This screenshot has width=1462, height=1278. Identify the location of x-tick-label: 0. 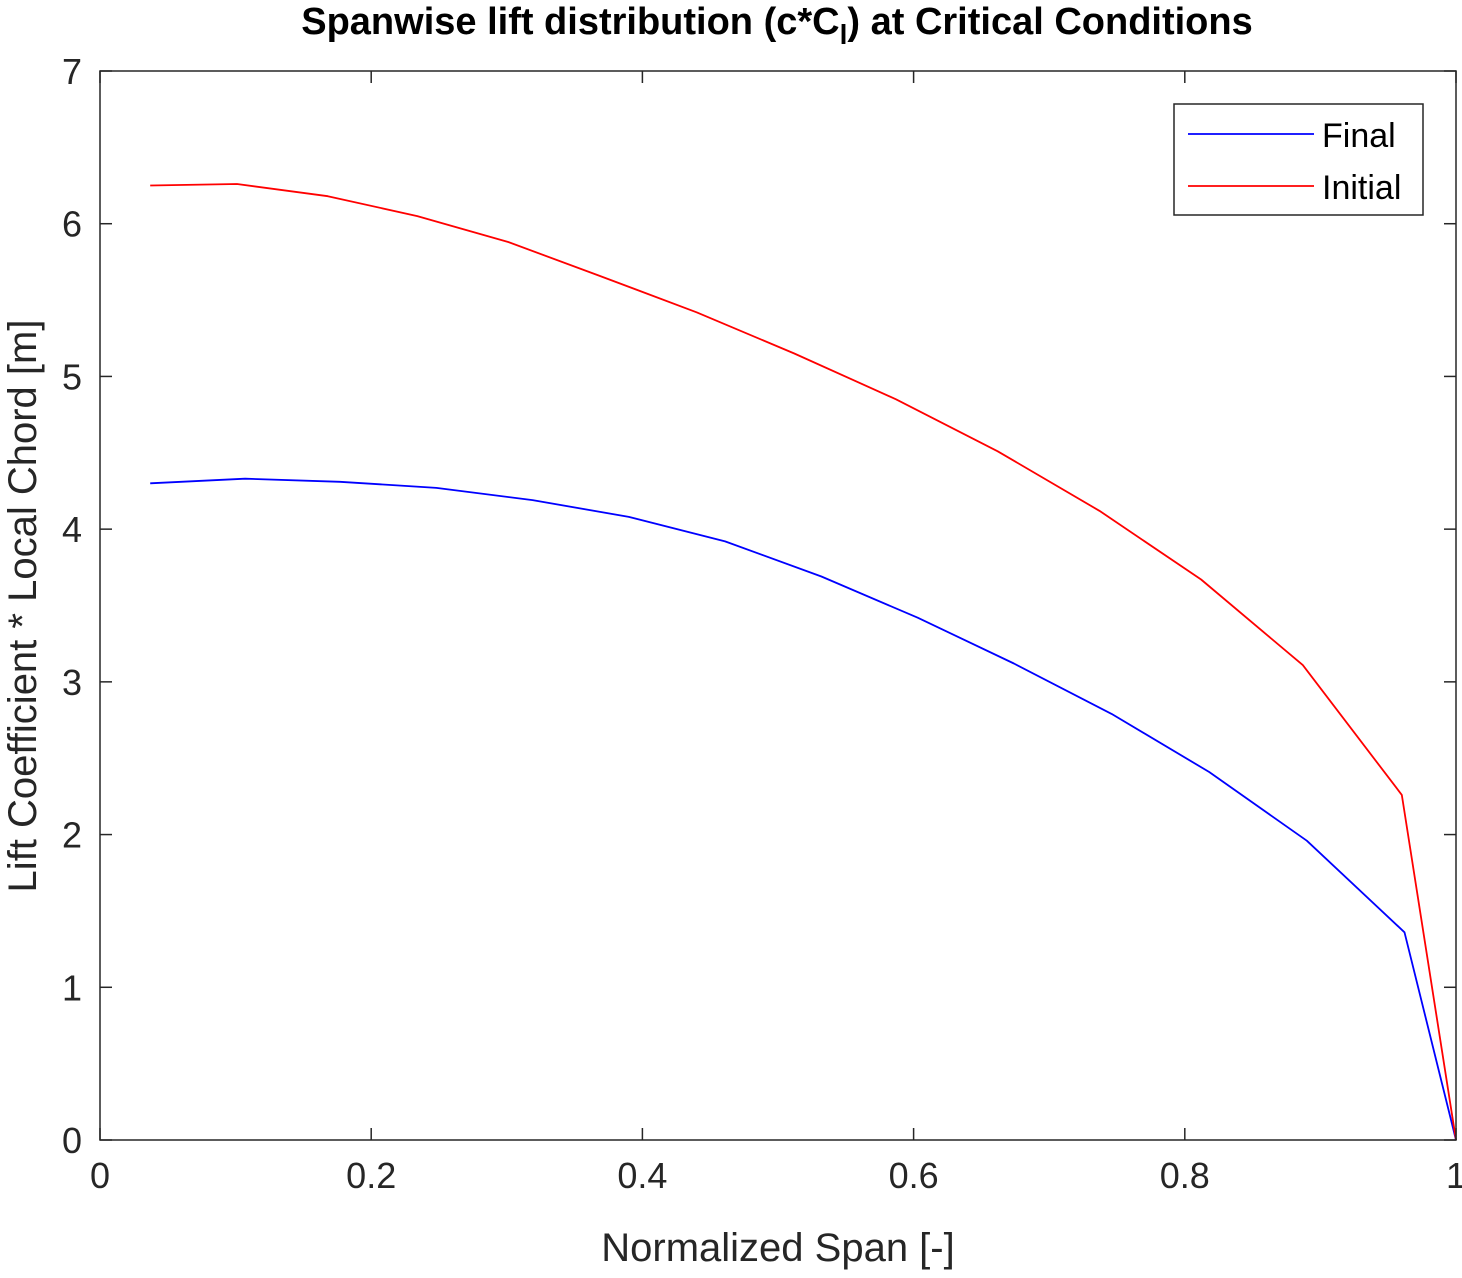
(100, 1175).